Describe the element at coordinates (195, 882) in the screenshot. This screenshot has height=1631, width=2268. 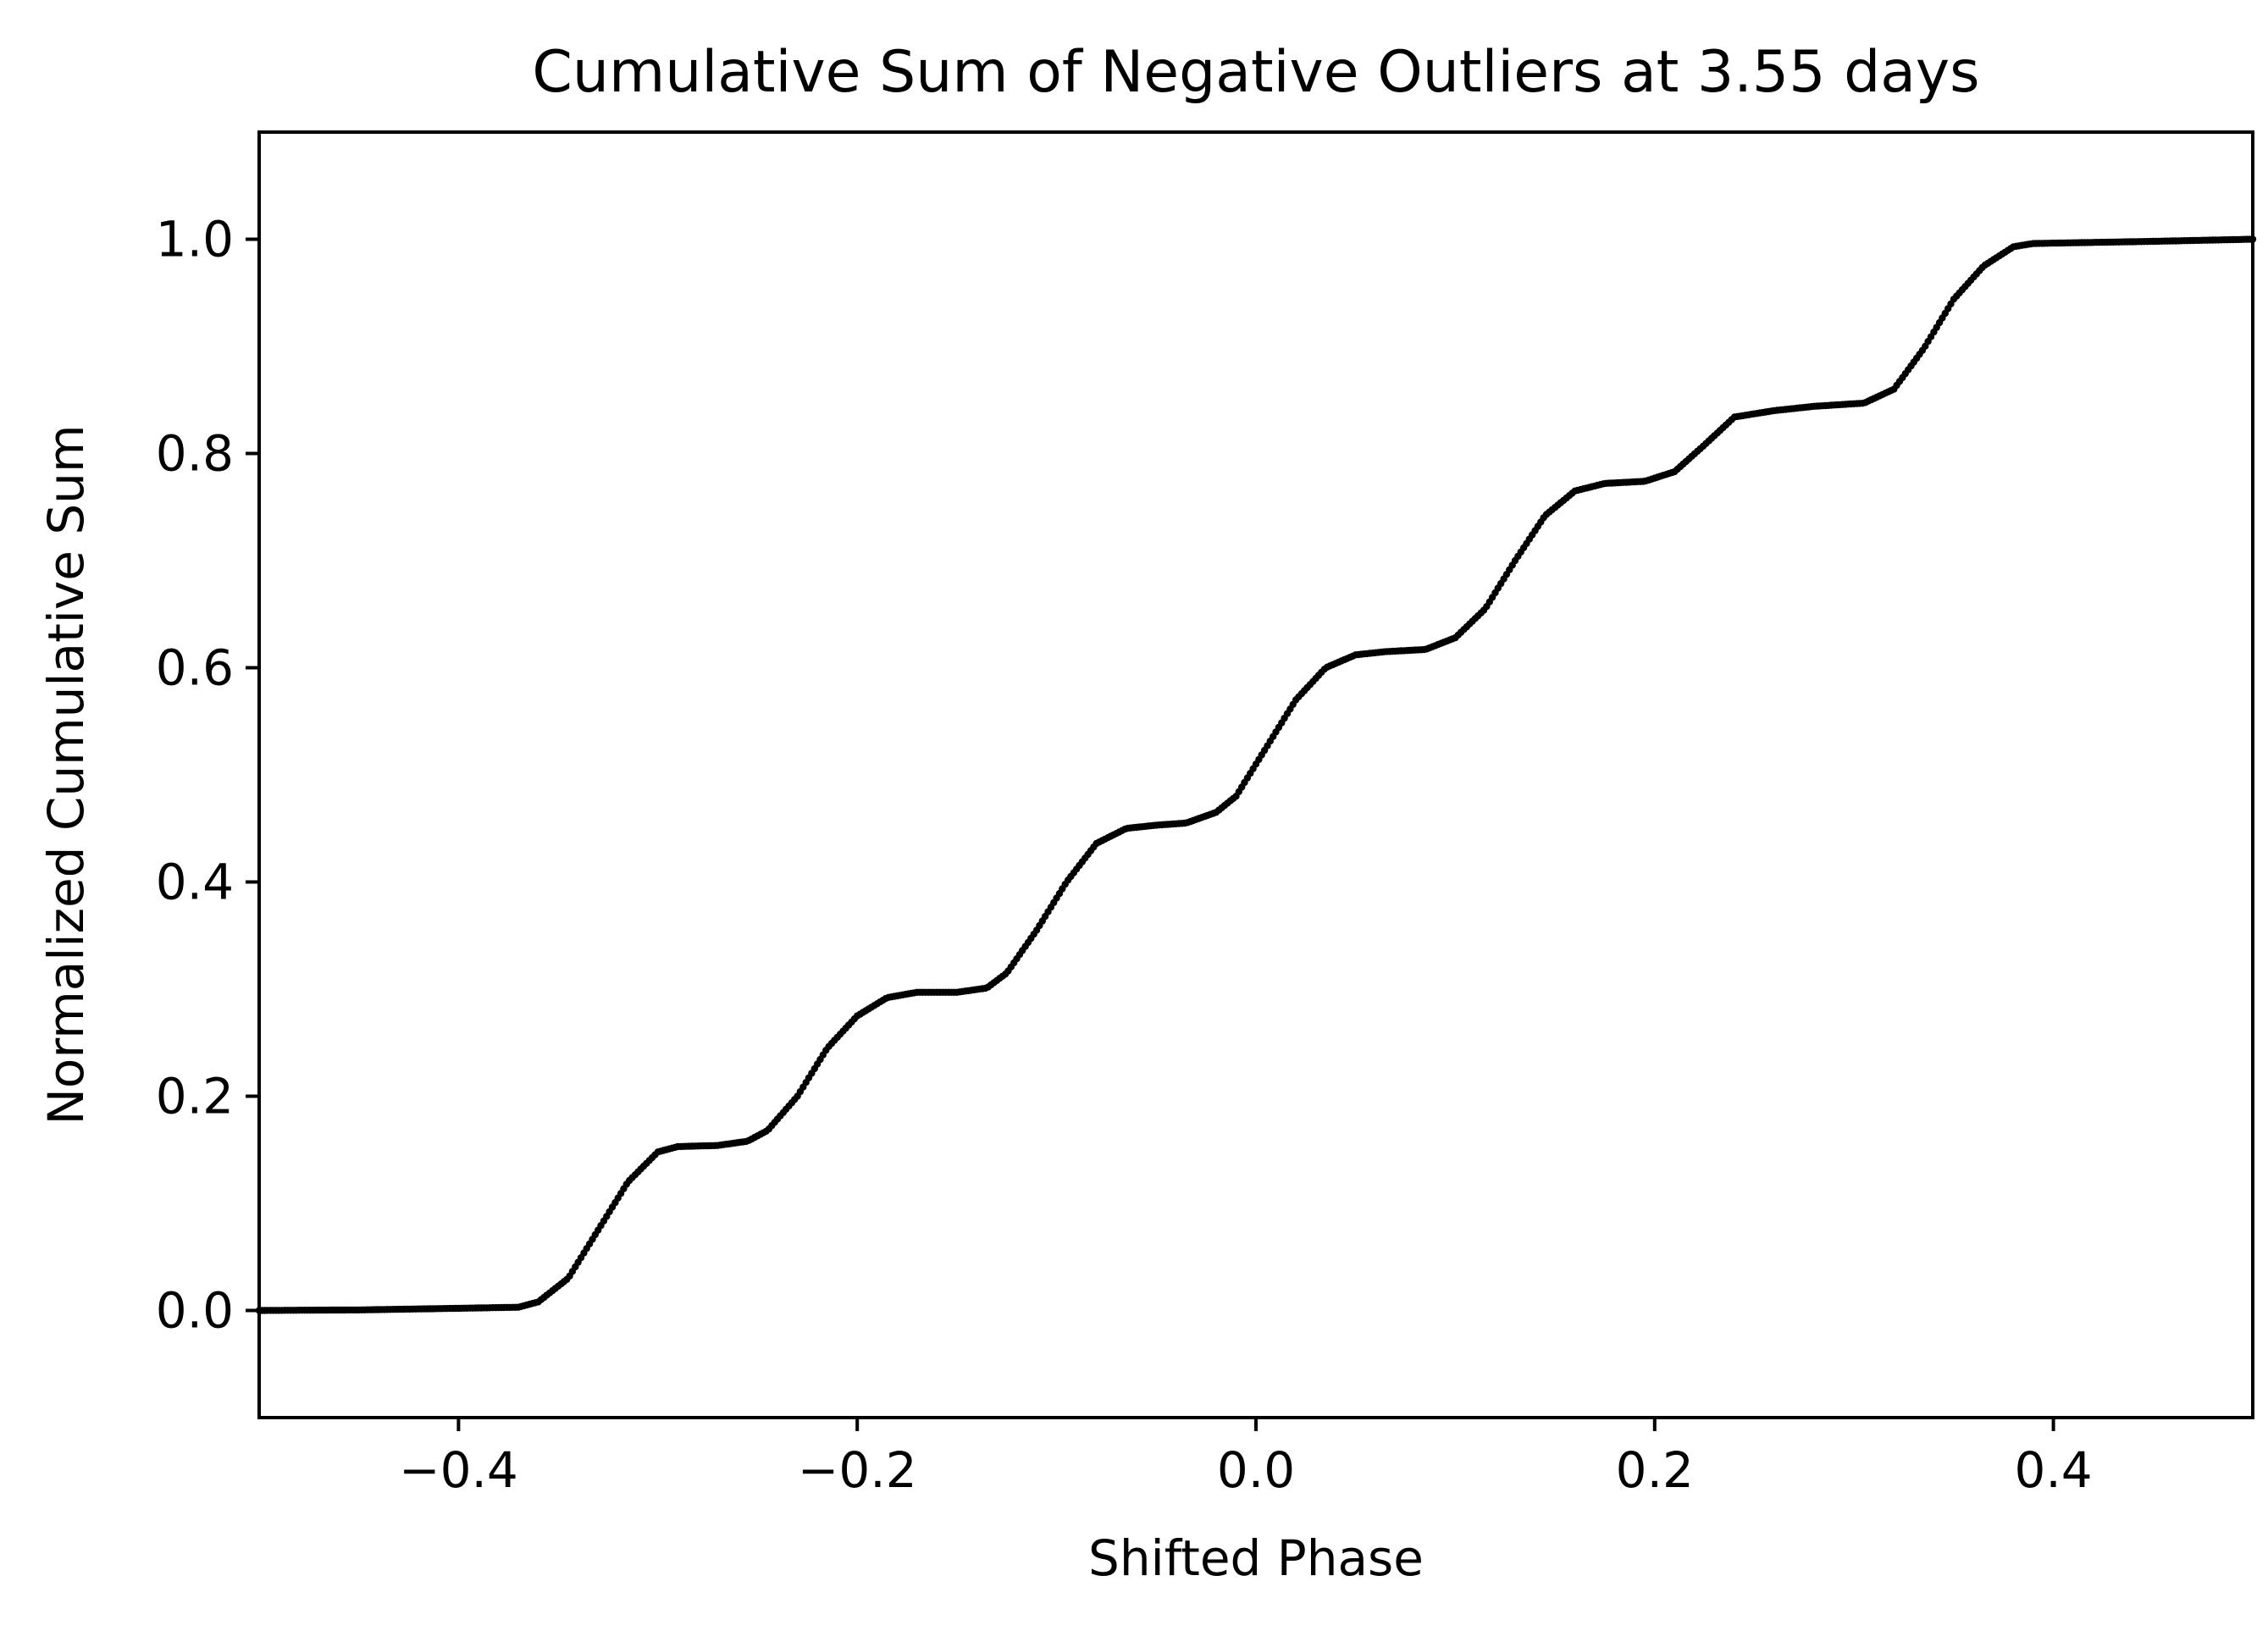
I see `y-tick-label: 0.4` at that location.